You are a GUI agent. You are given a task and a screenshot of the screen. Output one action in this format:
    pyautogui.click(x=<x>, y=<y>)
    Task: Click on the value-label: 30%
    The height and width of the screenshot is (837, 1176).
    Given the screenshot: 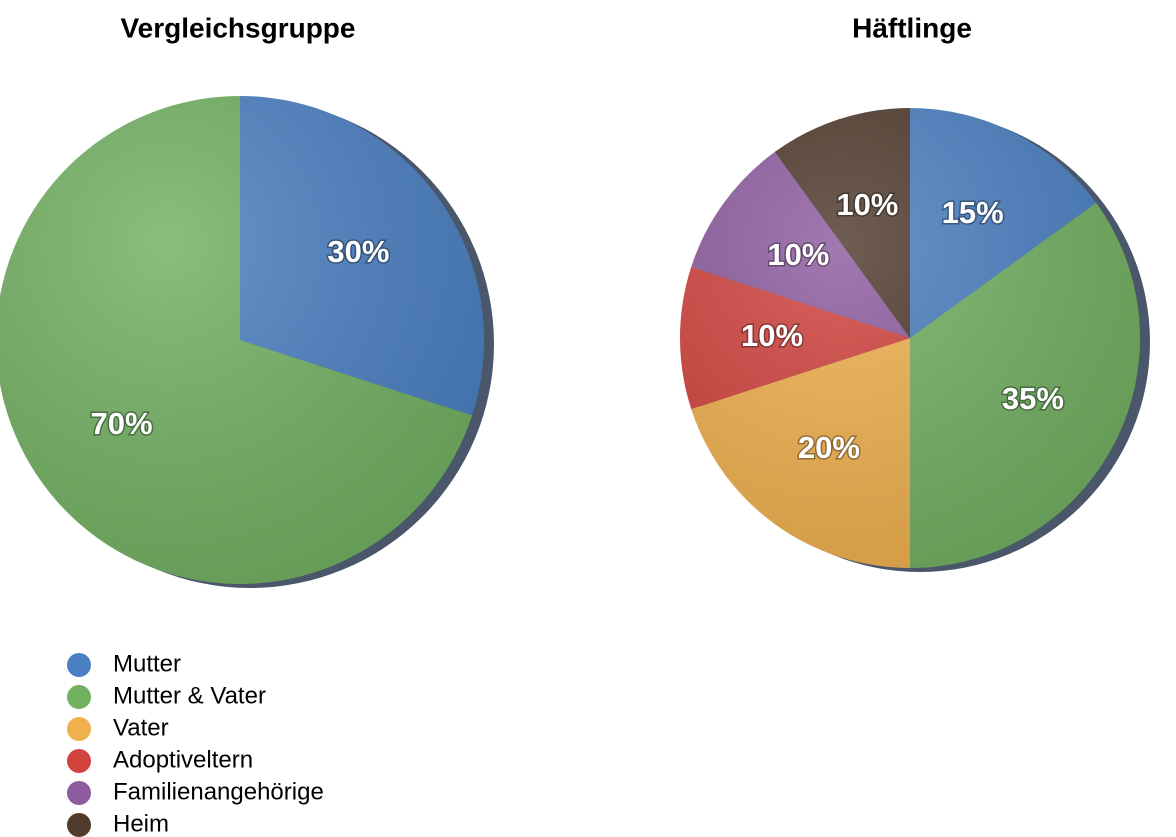 What is the action you would take?
    pyautogui.click(x=358, y=251)
    